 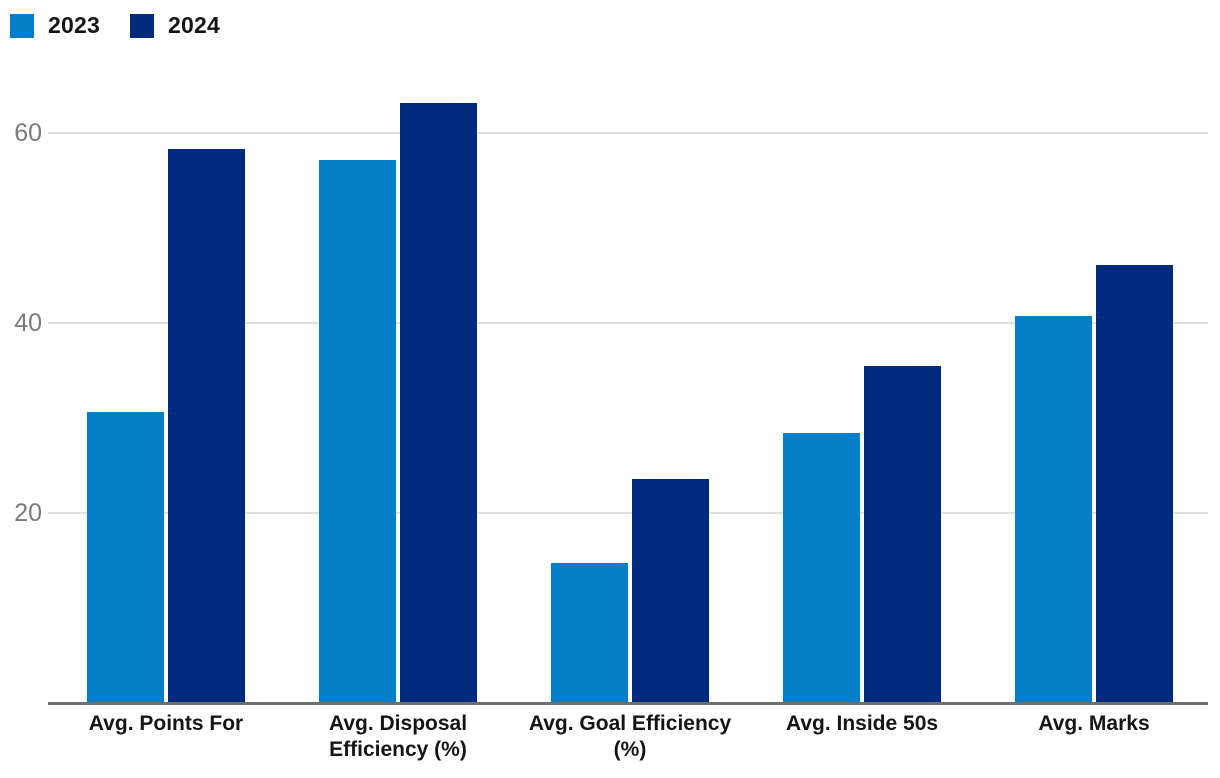 I want to click on category-label: Avg. Marks, so click(x=1094, y=723).